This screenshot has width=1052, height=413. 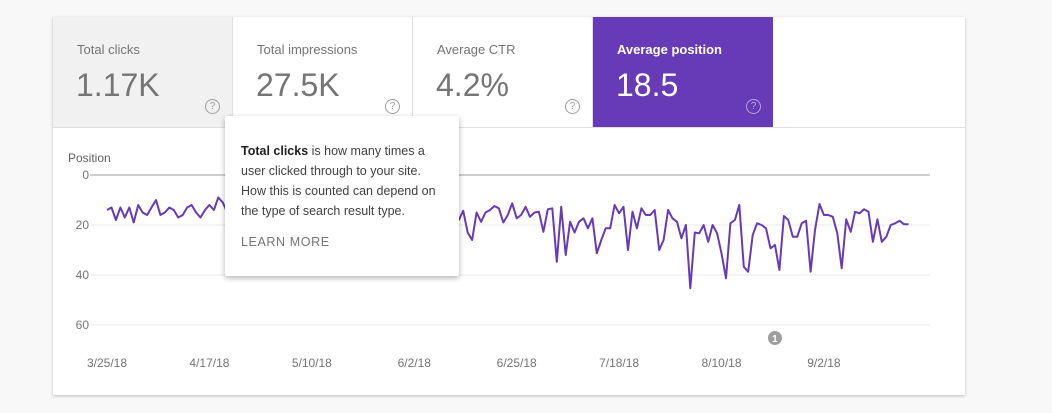 What do you see at coordinates (307, 49) in the screenshot?
I see `metric-label: Total impressions` at bounding box center [307, 49].